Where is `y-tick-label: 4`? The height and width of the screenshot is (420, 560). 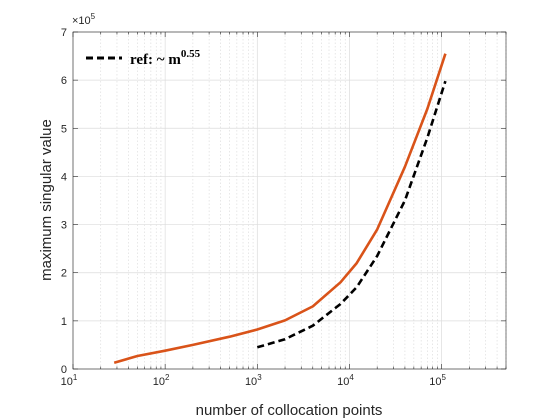 y-tick-label: 4 is located at coordinates (64, 177).